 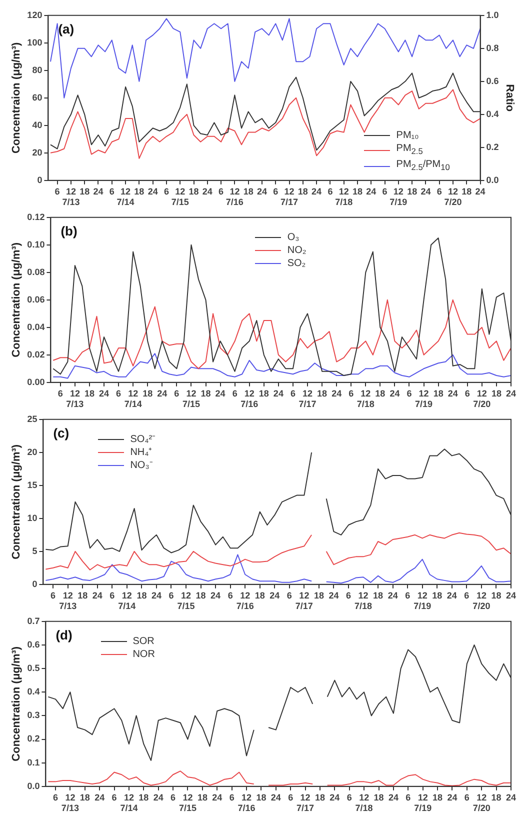 What do you see at coordinates (423, 601) in the screenshot?
I see `x-tick-label: 12 7/19` at bounding box center [423, 601].